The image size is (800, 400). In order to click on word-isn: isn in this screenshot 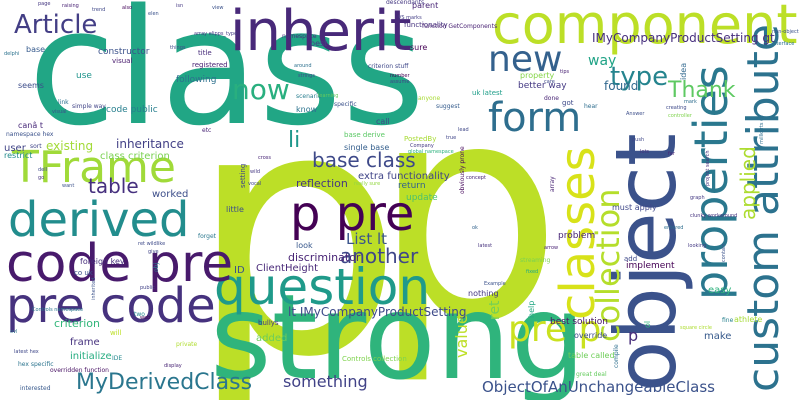, I will do `click(180, 6)`.